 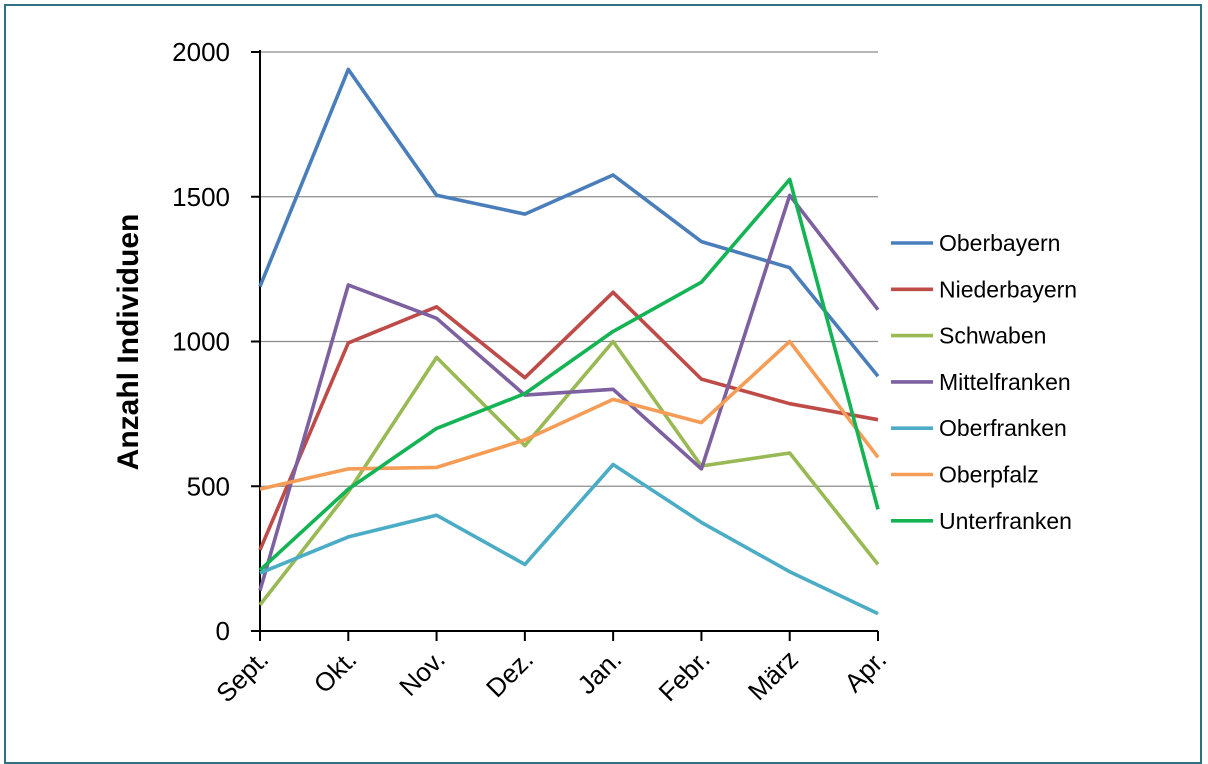 What do you see at coordinates (335, 671) in the screenshot?
I see `x-tick-label: Okt.` at bounding box center [335, 671].